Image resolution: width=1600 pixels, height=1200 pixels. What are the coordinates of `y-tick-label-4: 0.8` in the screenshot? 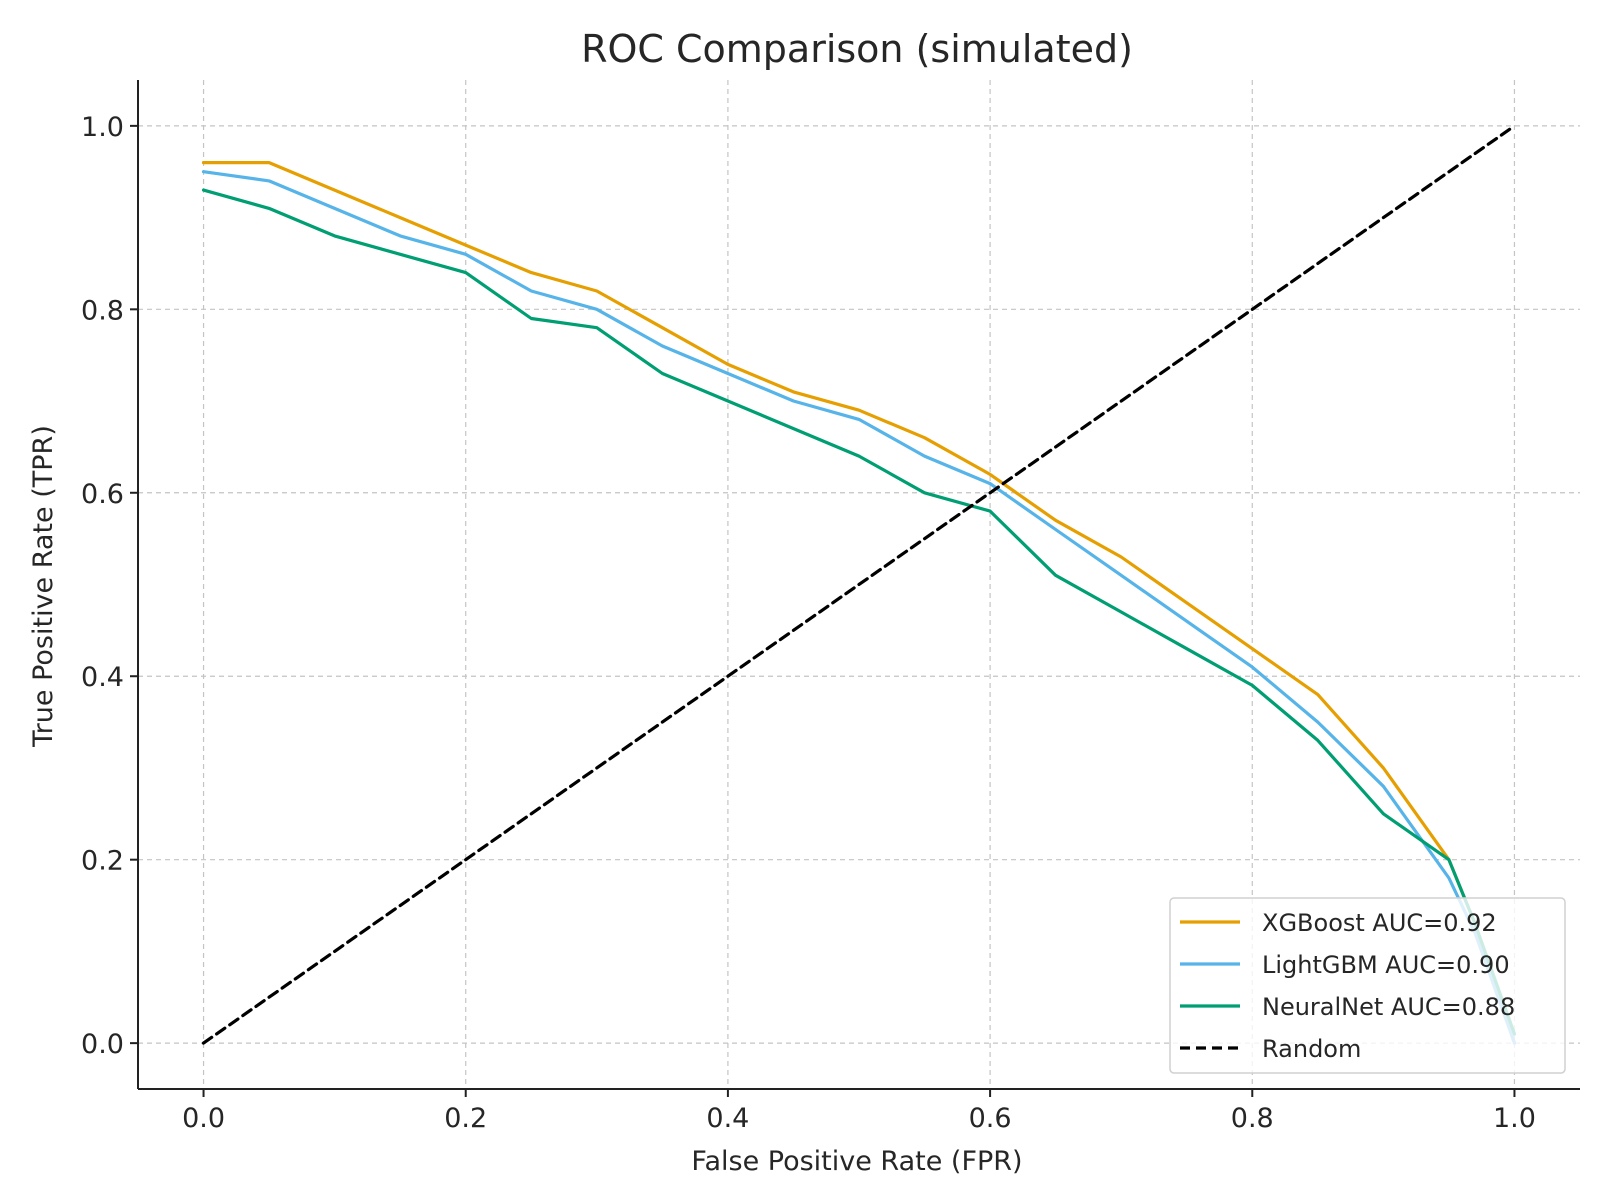 It's located at (102, 310).